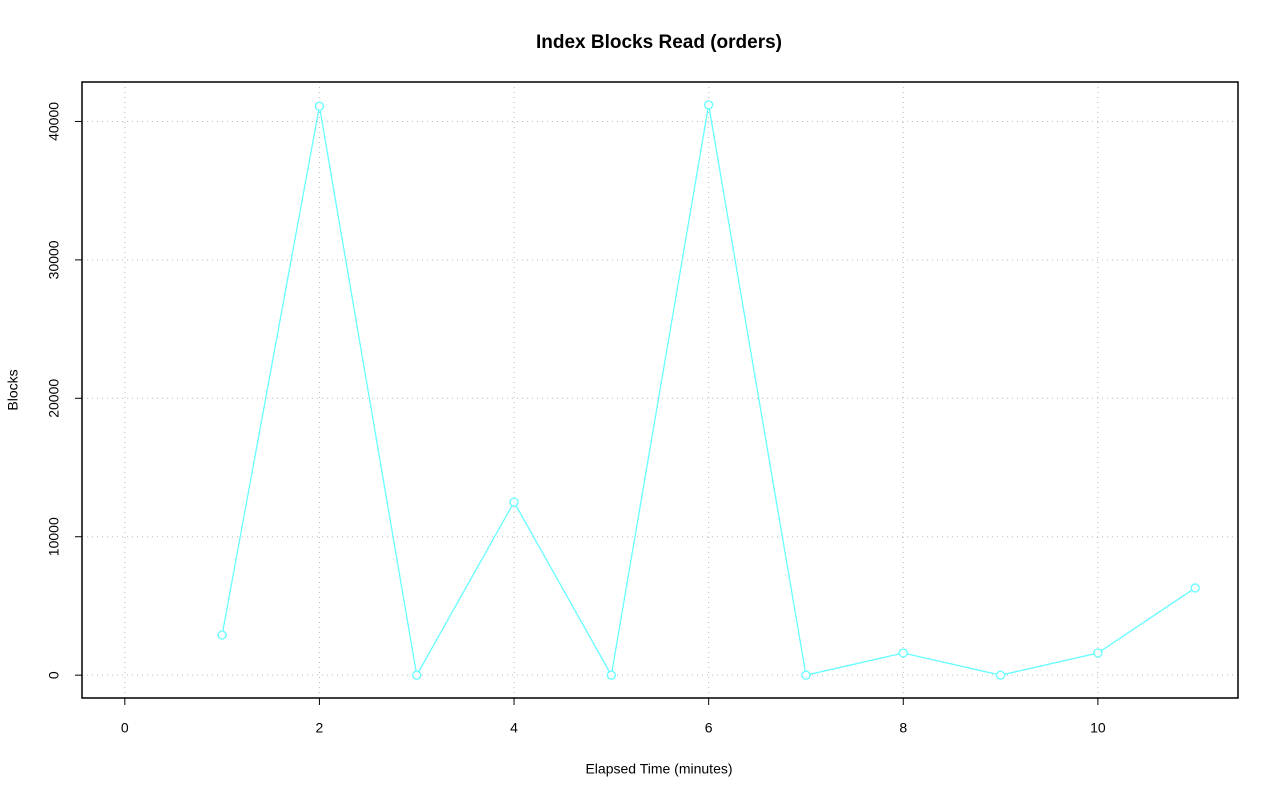 This screenshot has height=801, width=1280. Describe the element at coordinates (709, 728) in the screenshot. I see `x-tick-label: 6` at that location.